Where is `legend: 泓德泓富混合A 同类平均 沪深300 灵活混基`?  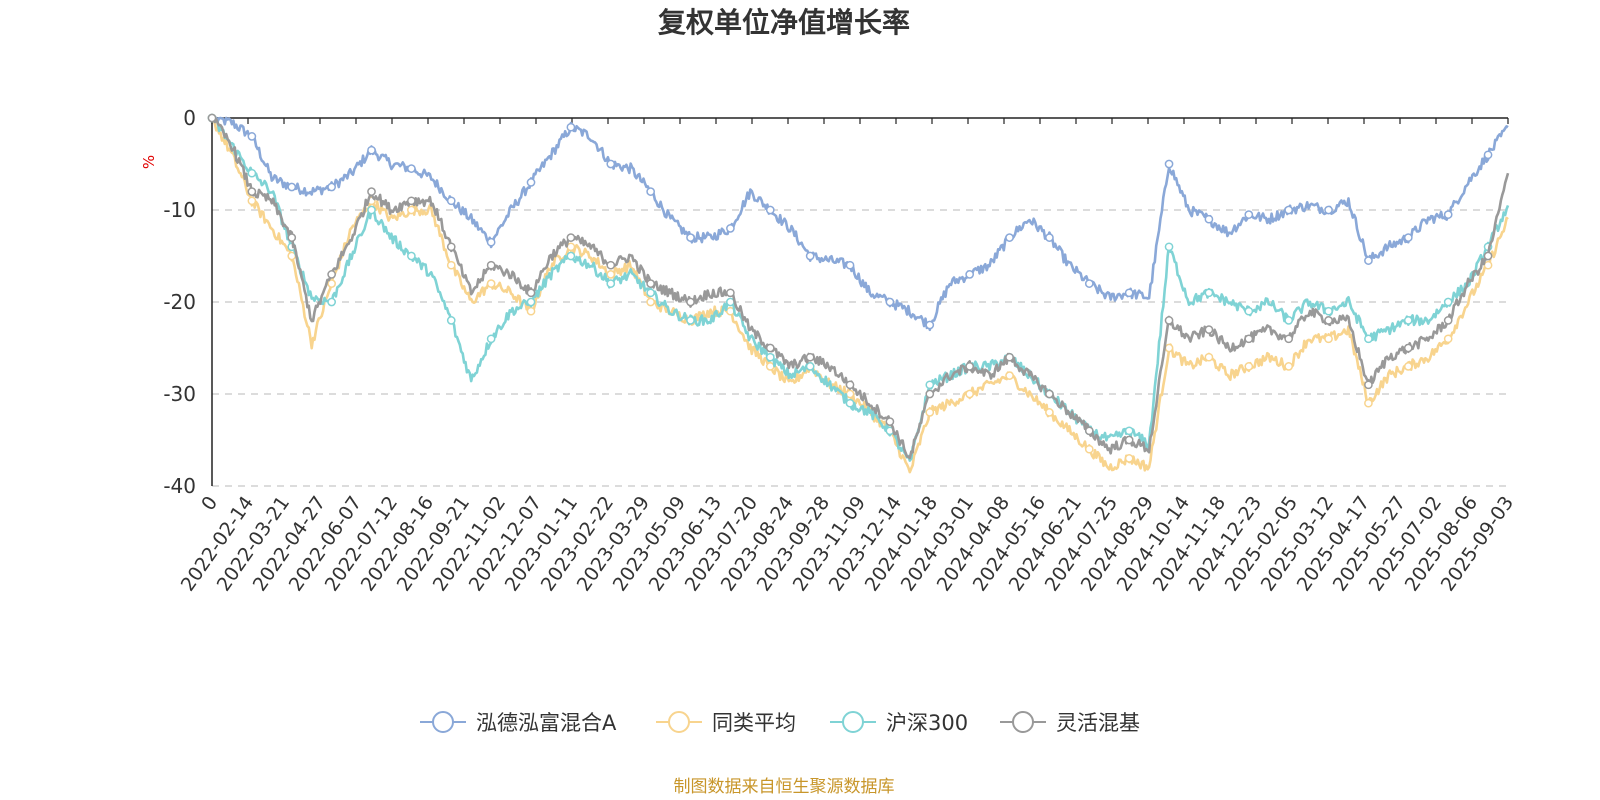 legend: 泓德泓富混合A 同类平均 沪深300 灵活混基 is located at coordinates (780, 723).